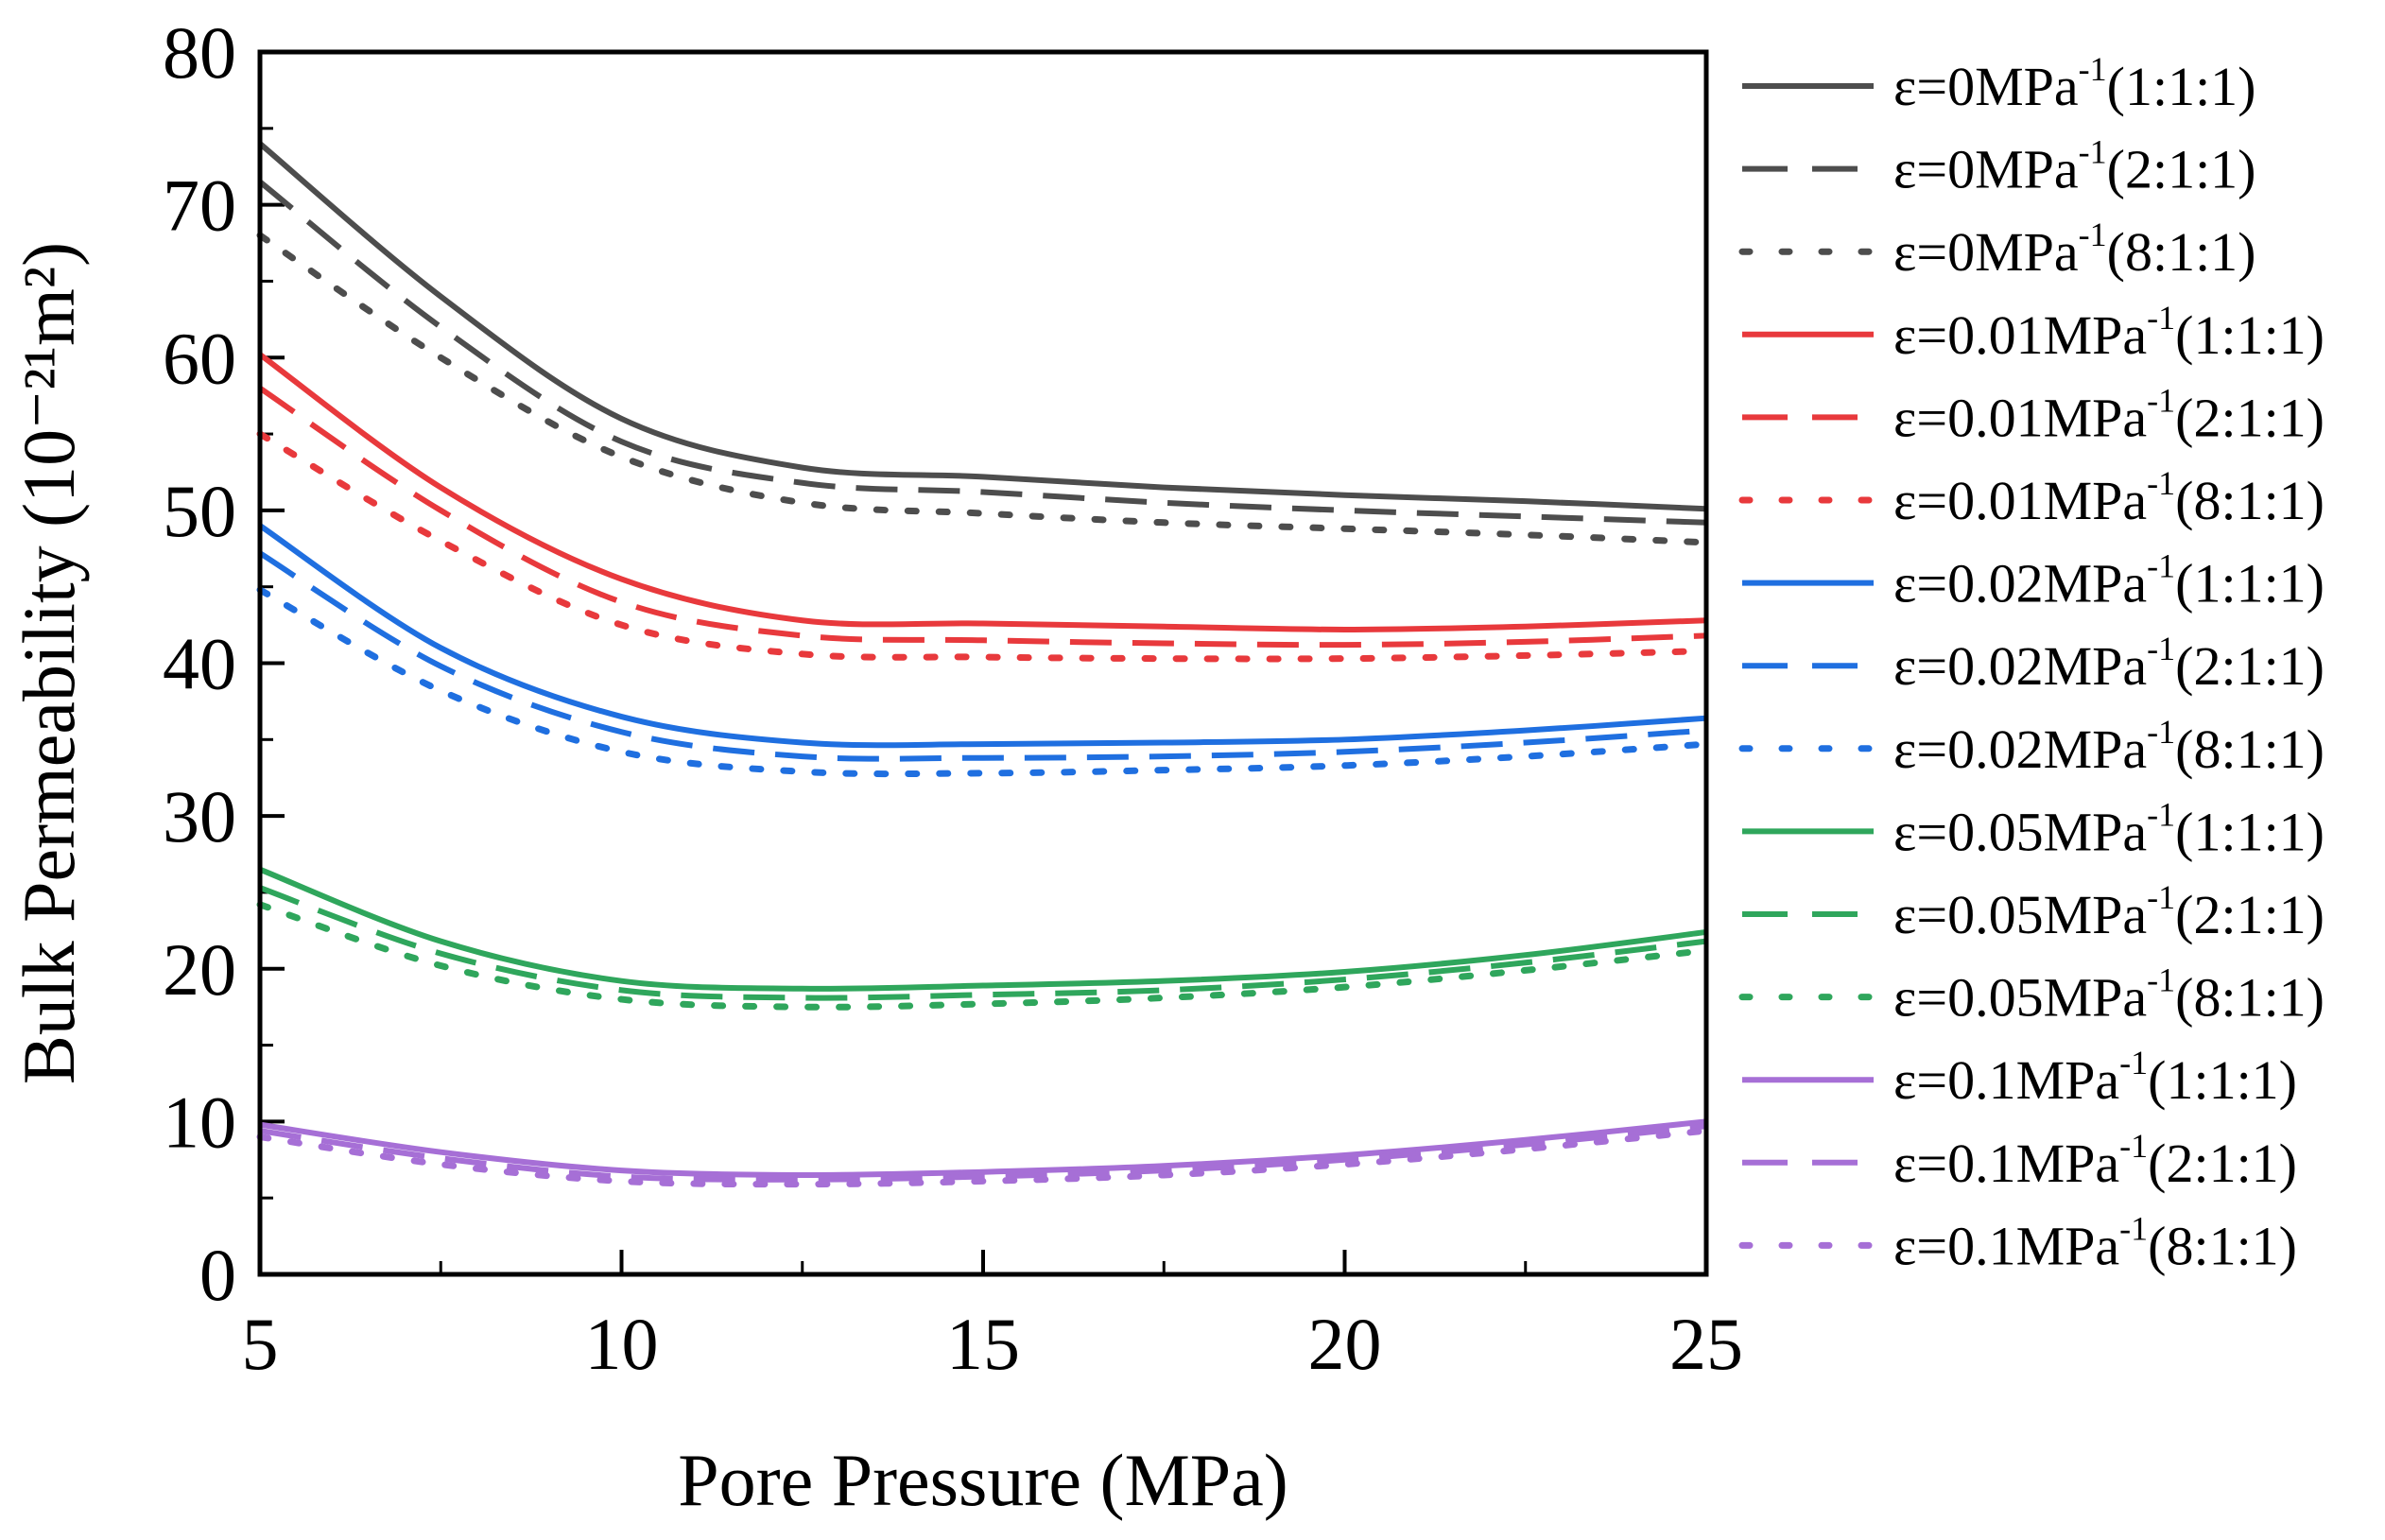  What do you see at coordinates (2109, 995) in the screenshot?
I see `legend-label: ε=0.05MPa-1(8:1:1)` at bounding box center [2109, 995].